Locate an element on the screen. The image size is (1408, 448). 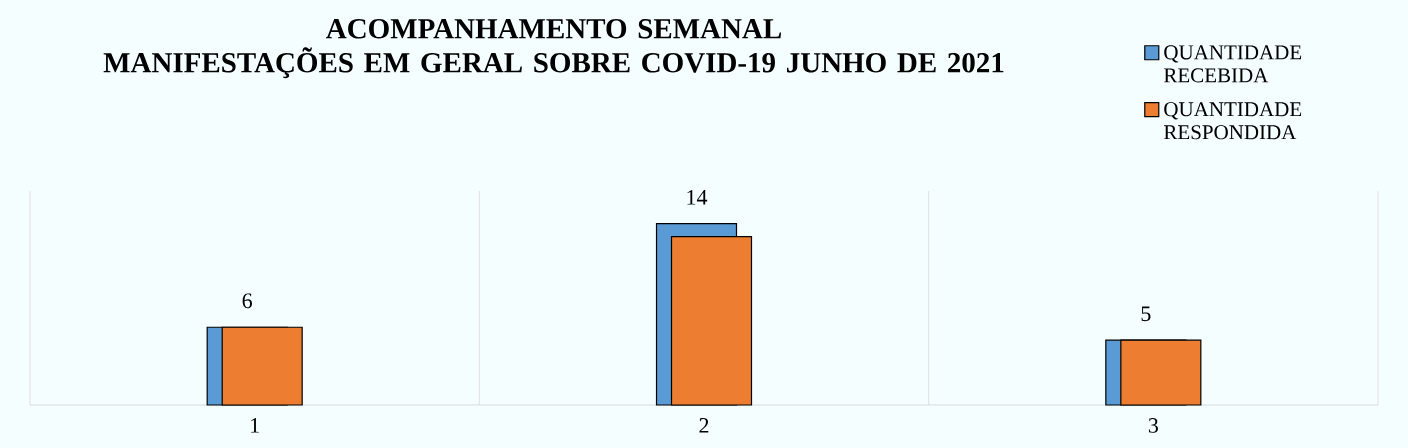
data-label: 6 is located at coordinates (247, 301).